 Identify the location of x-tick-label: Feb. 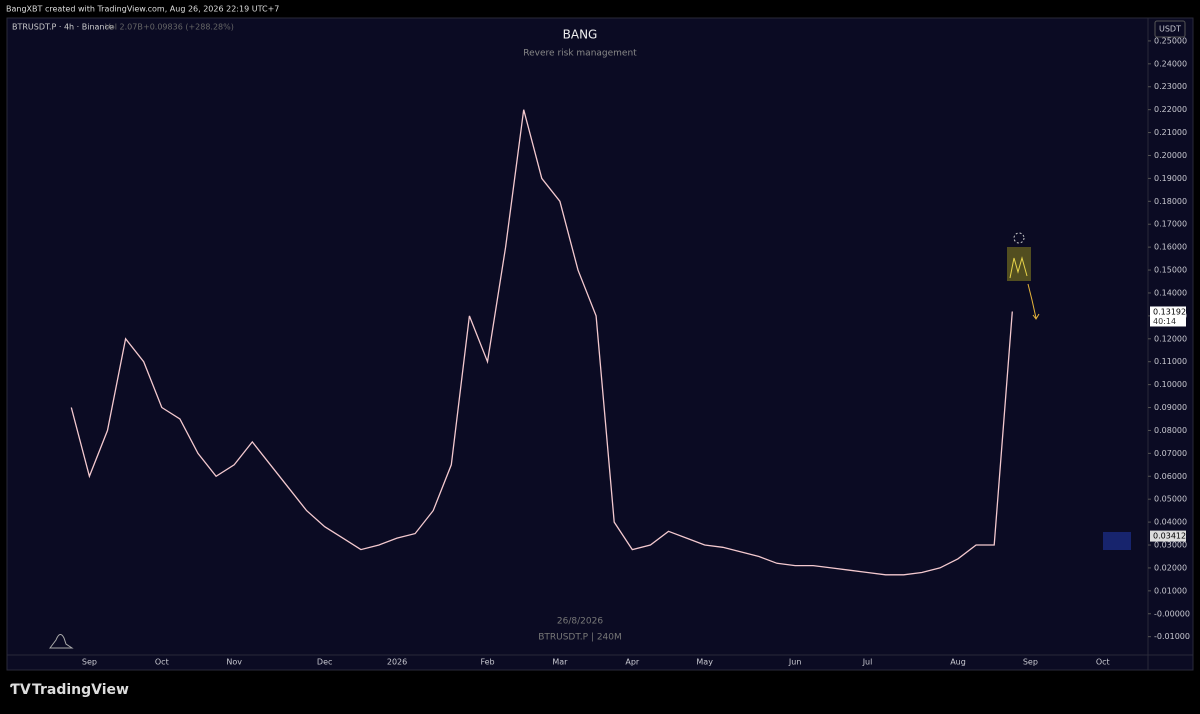
(487, 662).